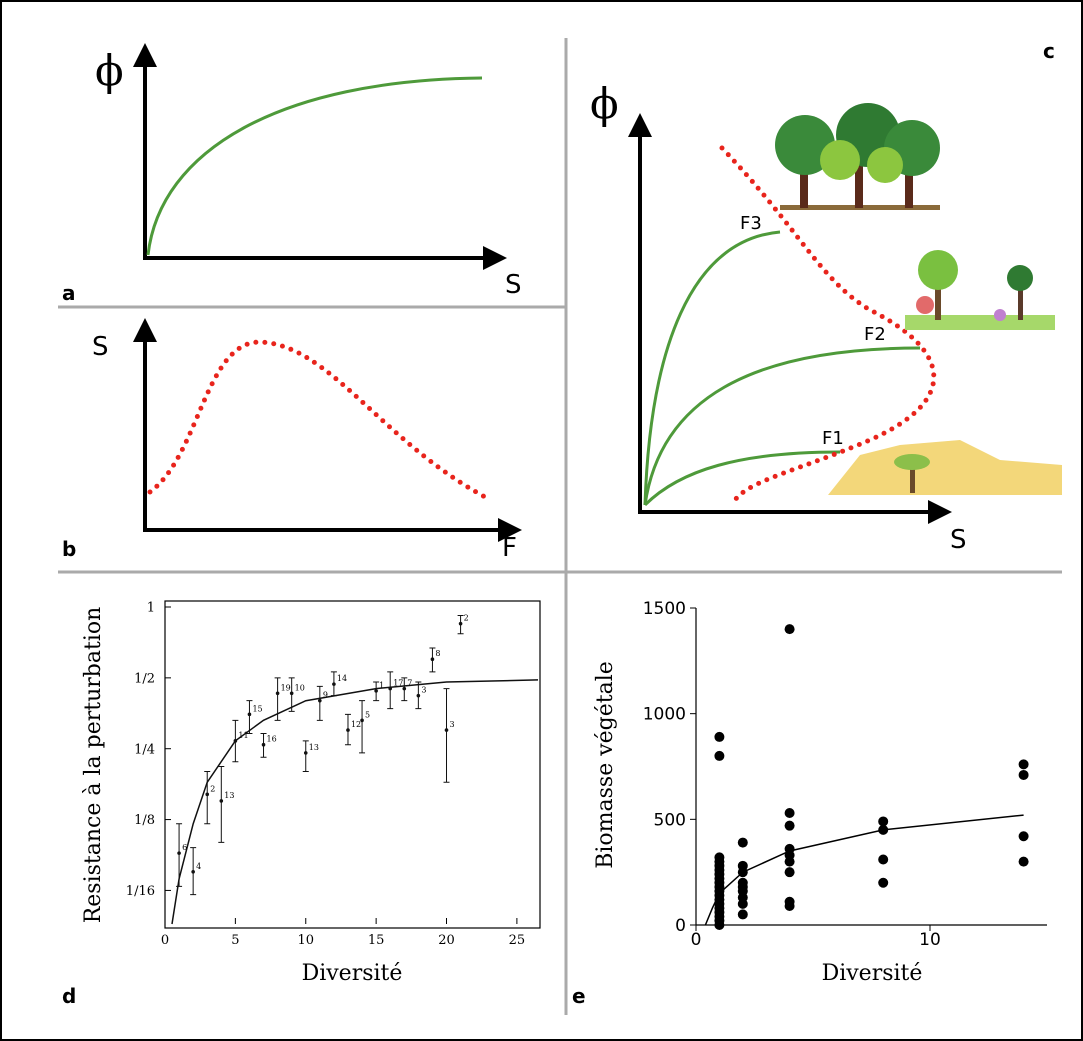 The width and height of the screenshot is (1083, 1041). Describe the element at coordinates (367, 714) in the screenshot. I see `point-label: 5` at that location.